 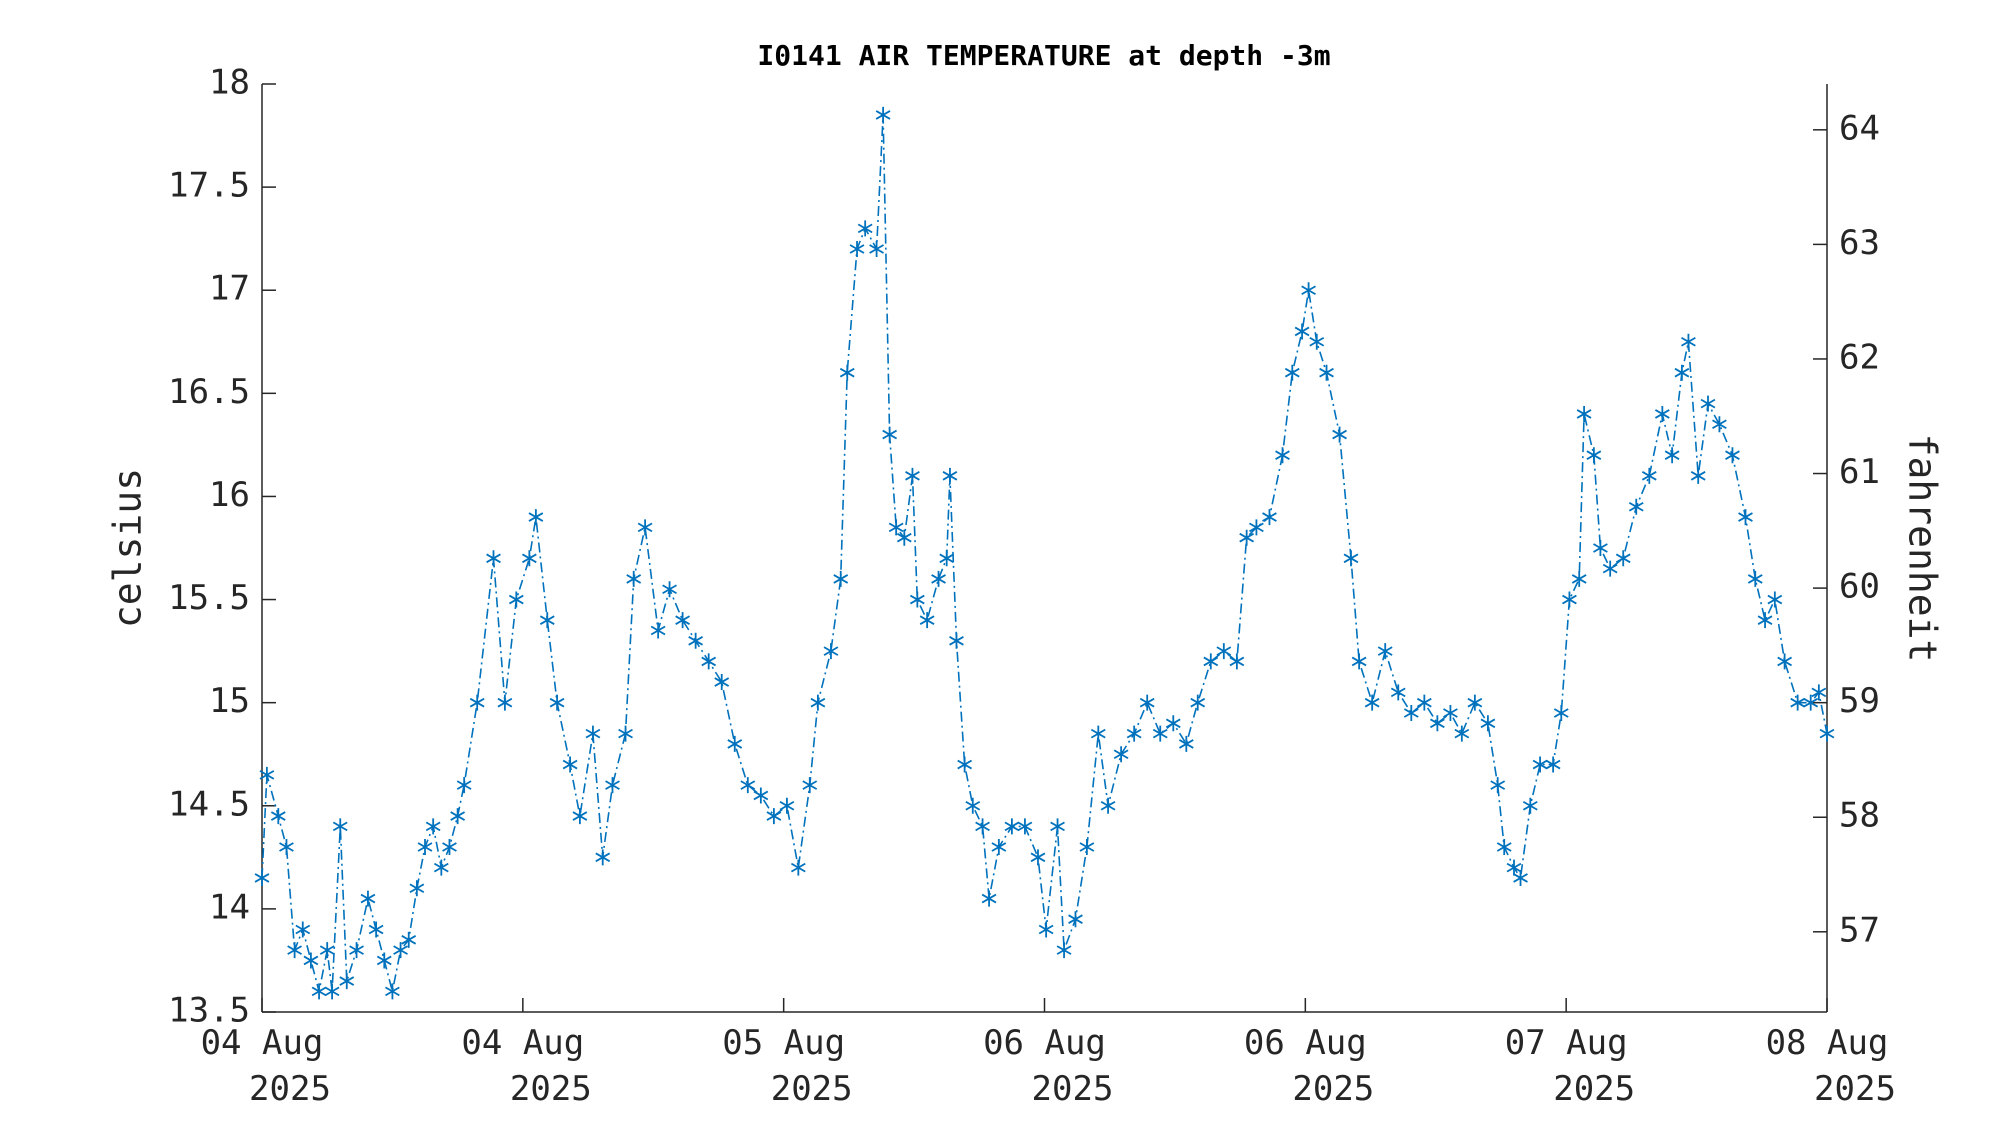 What do you see at coordinates (1859, 128) in the screenshot?
I see `y2-tick-label: 64` at bounding box center [1859, 128].